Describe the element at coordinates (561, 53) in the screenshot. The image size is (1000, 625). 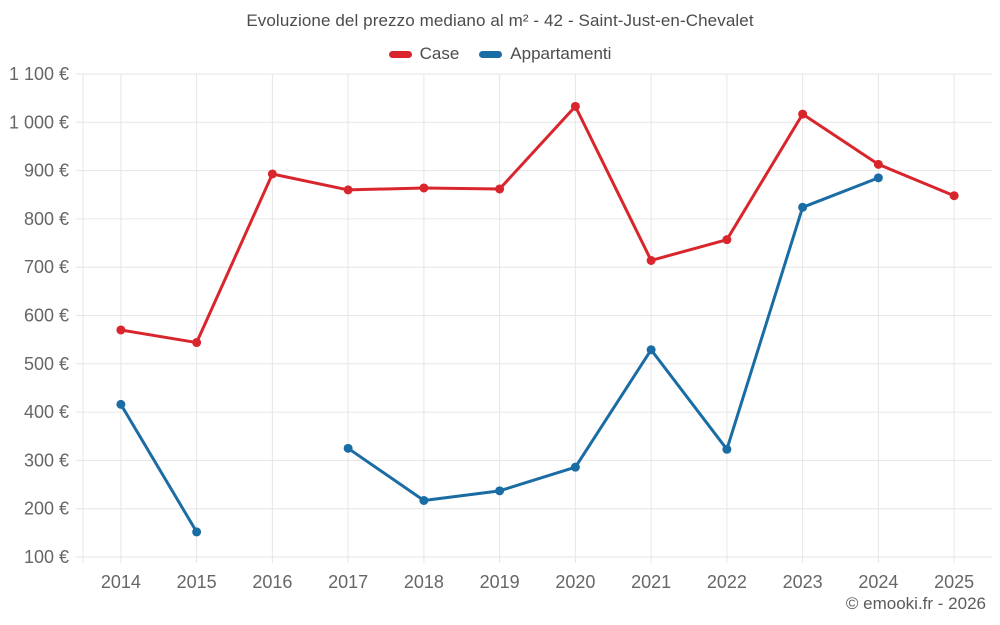
I see `appartamenti-legend-label: Appartamenti` at that location.